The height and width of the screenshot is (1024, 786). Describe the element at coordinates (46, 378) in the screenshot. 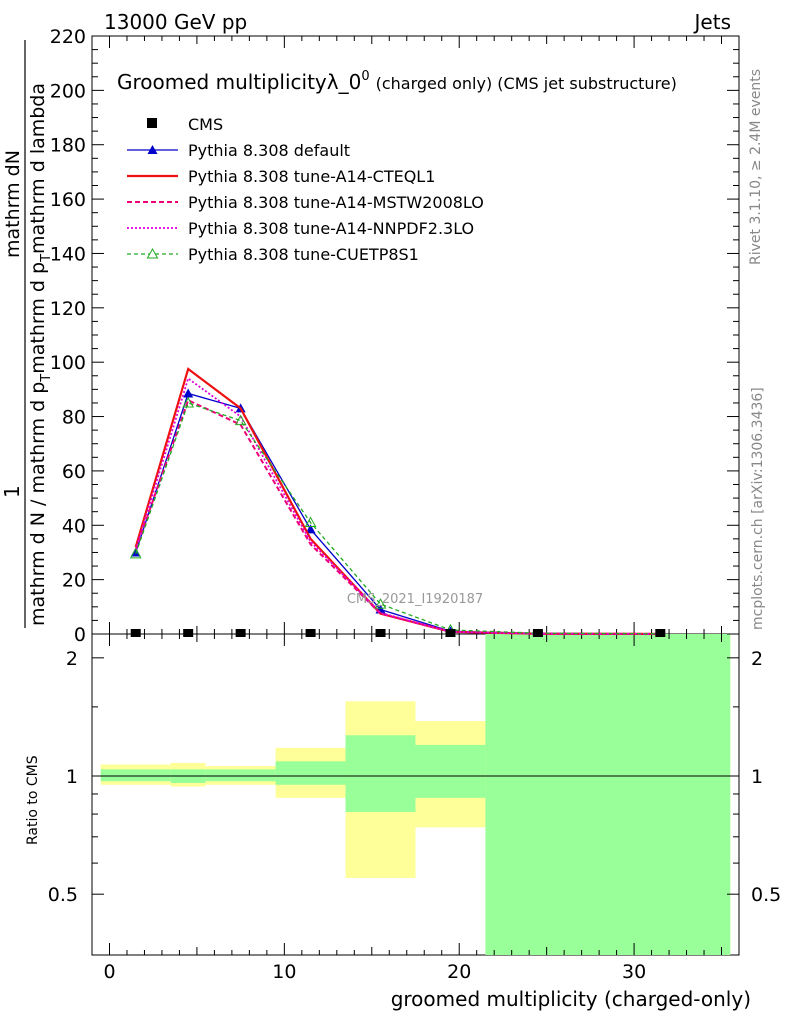

I see `y-label-den-sub-t-1: T` at that location.